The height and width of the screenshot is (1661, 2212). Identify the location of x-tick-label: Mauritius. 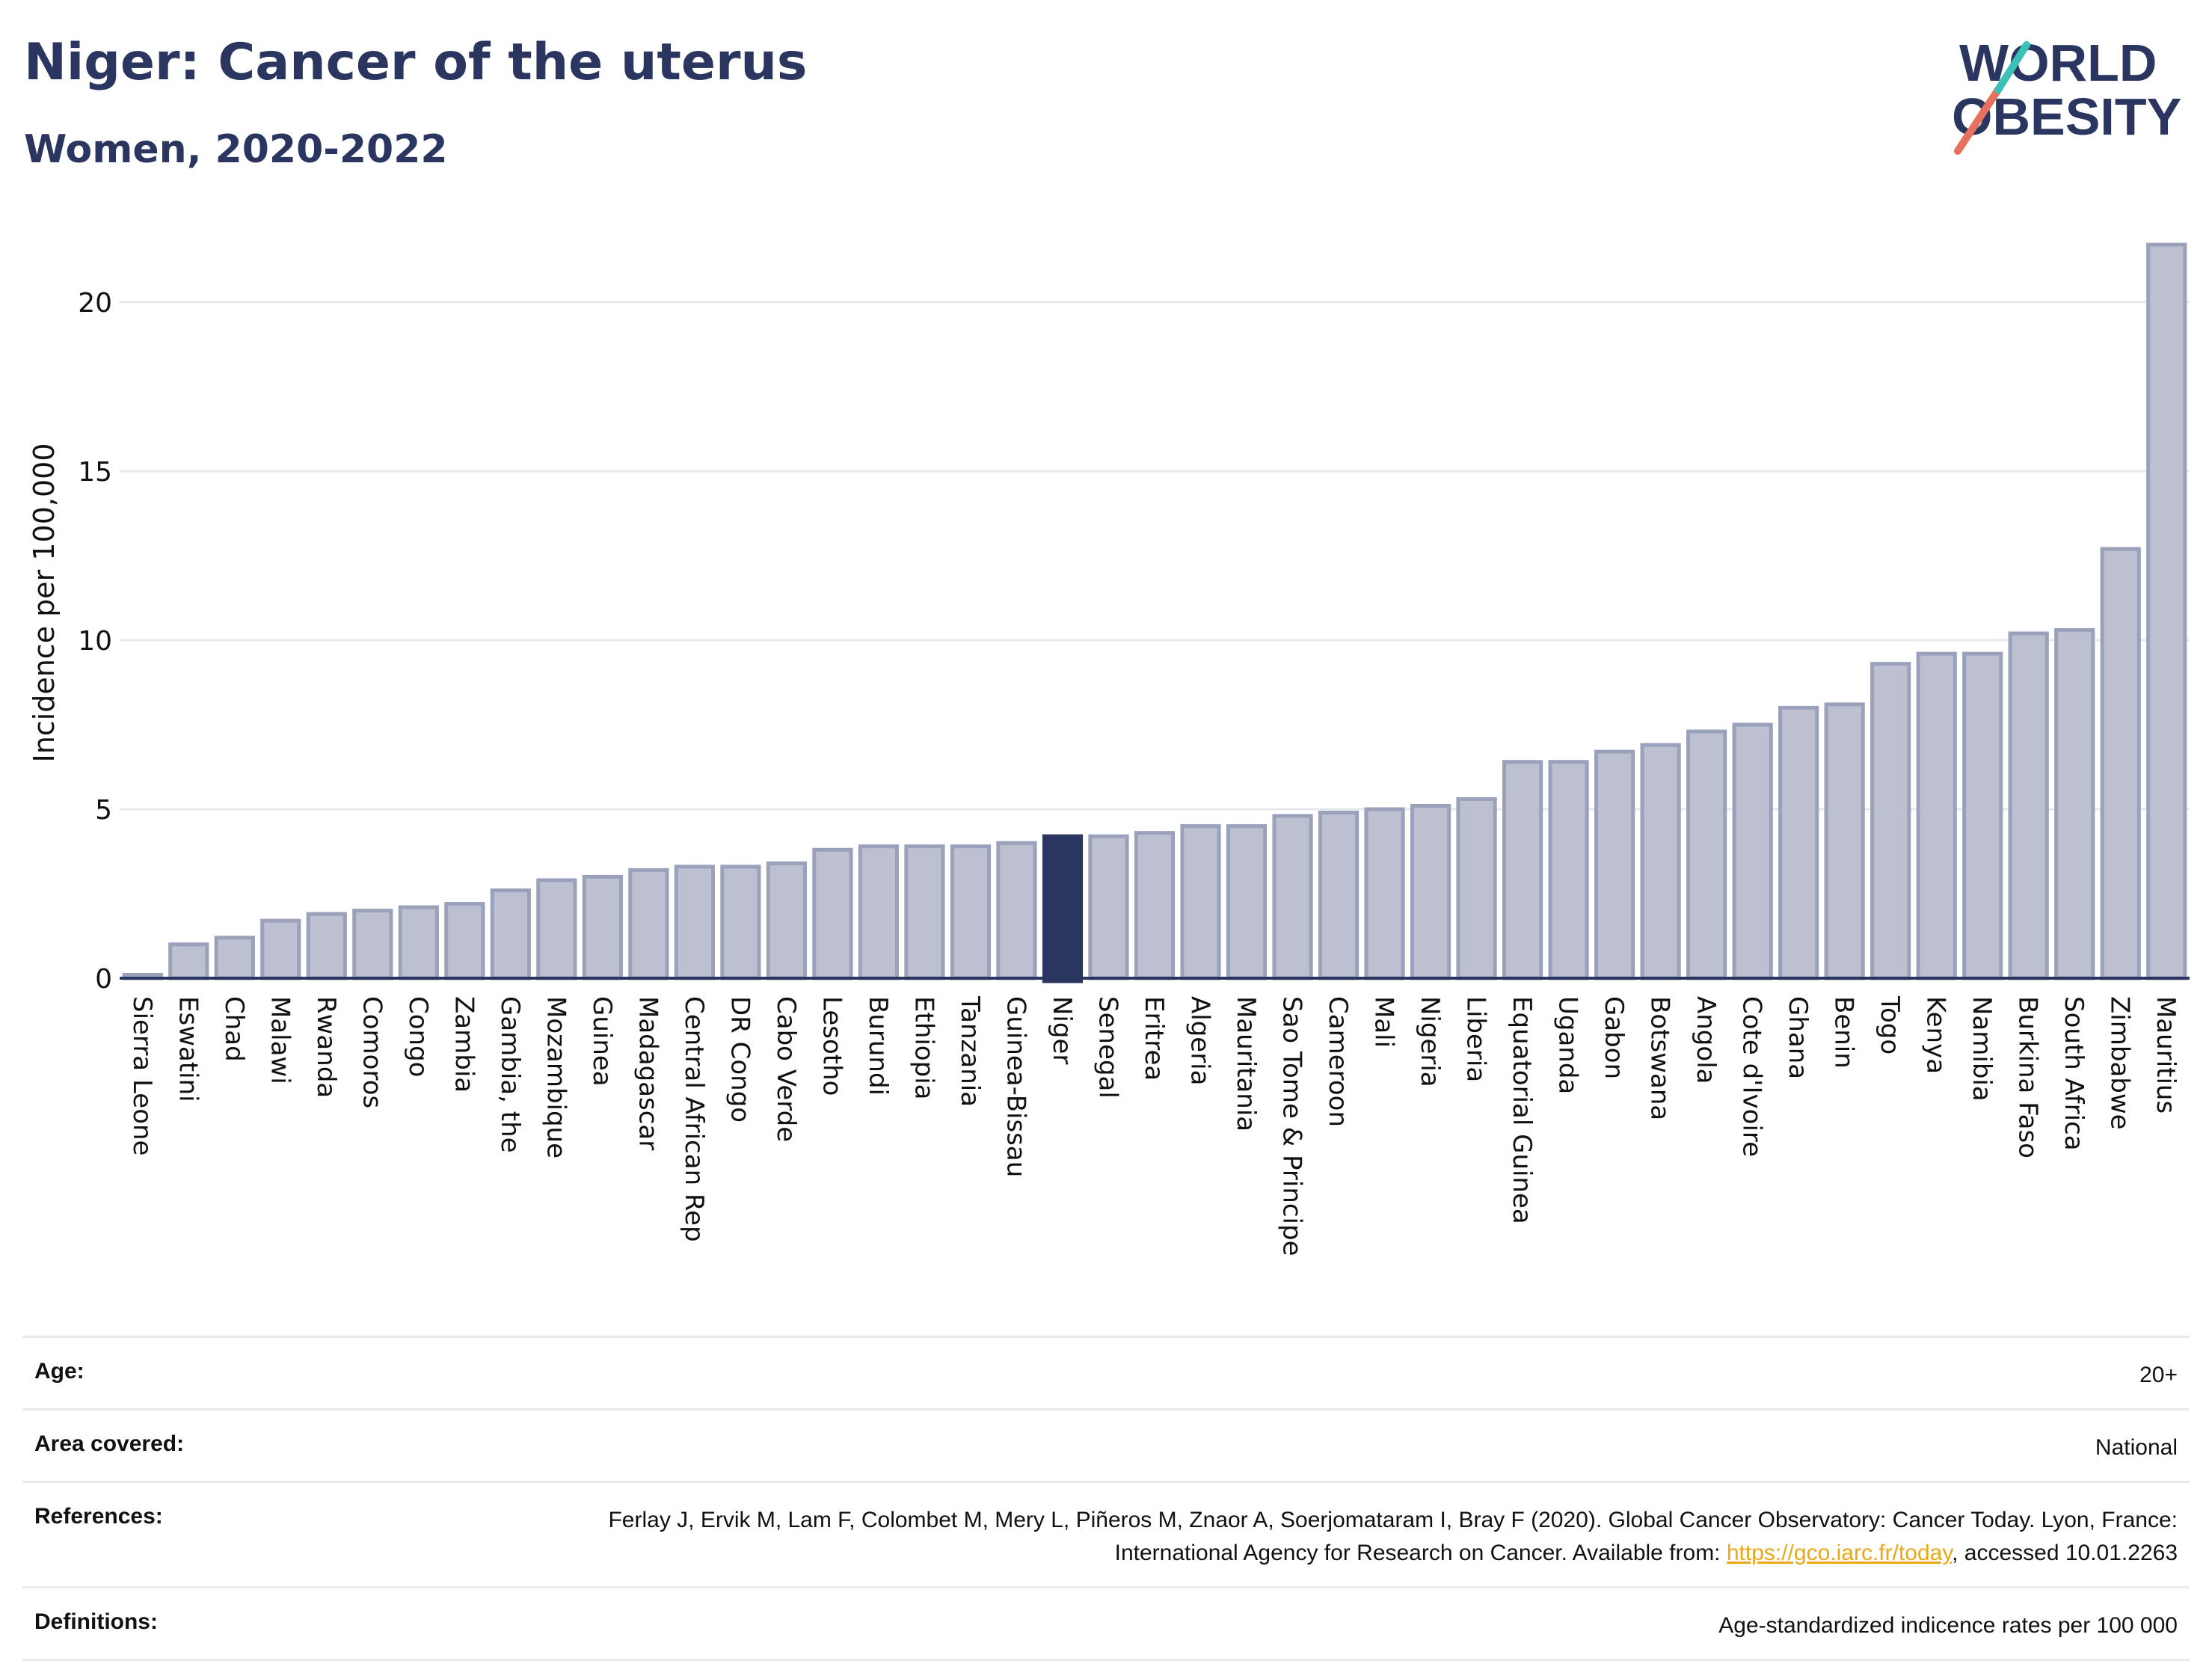
(2166, 1055).